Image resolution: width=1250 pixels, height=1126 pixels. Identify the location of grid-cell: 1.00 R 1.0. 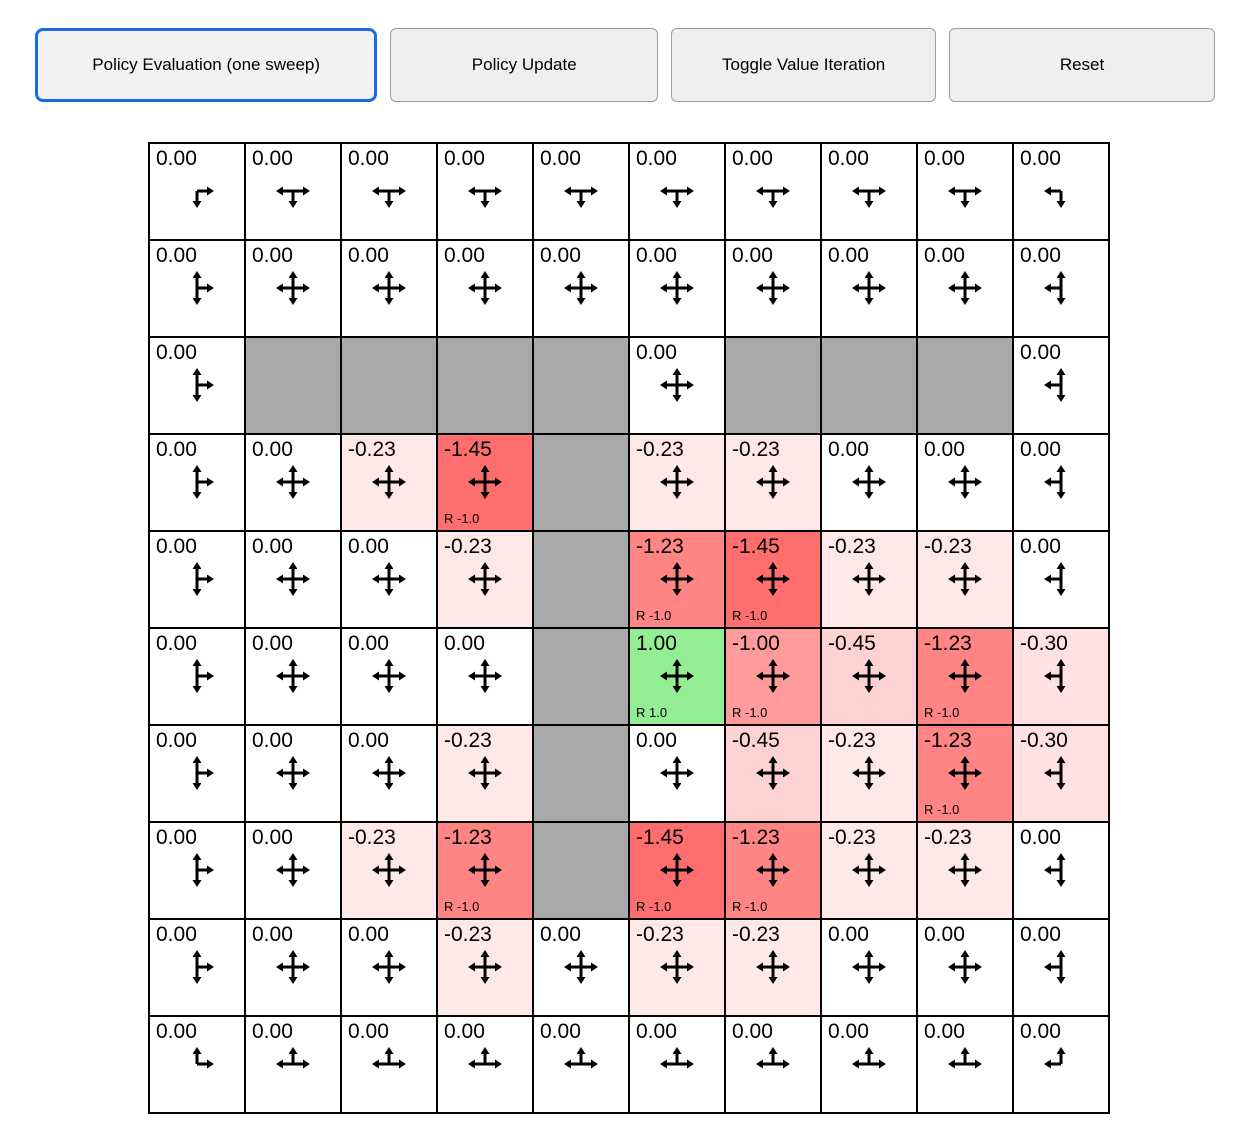
(677, 676).